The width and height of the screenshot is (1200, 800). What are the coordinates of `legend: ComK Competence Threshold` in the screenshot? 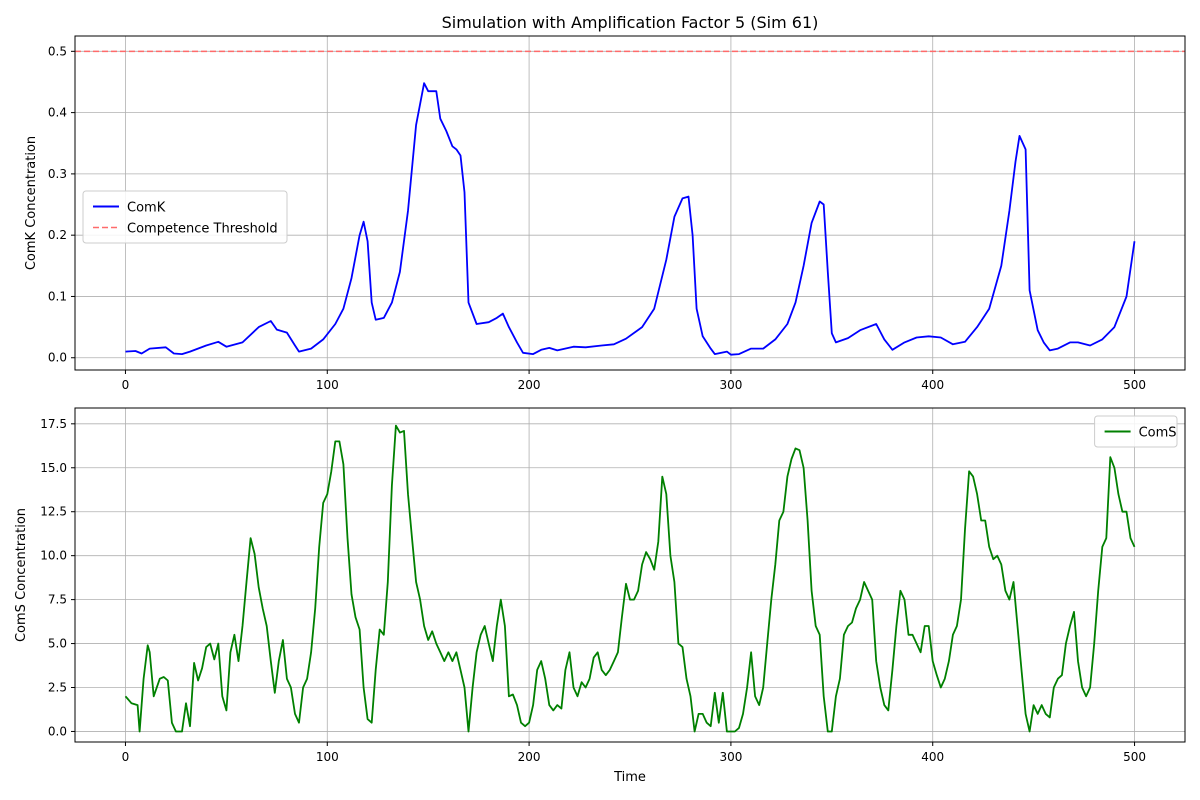 It's located at (185, 217).